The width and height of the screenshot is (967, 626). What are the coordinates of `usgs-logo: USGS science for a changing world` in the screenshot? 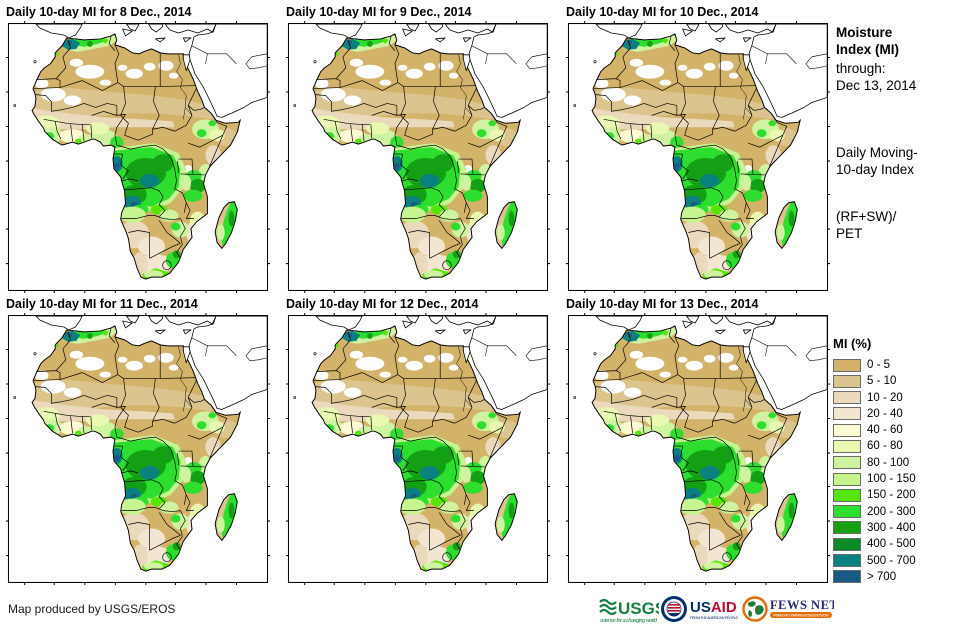 It's located at (629, 610).